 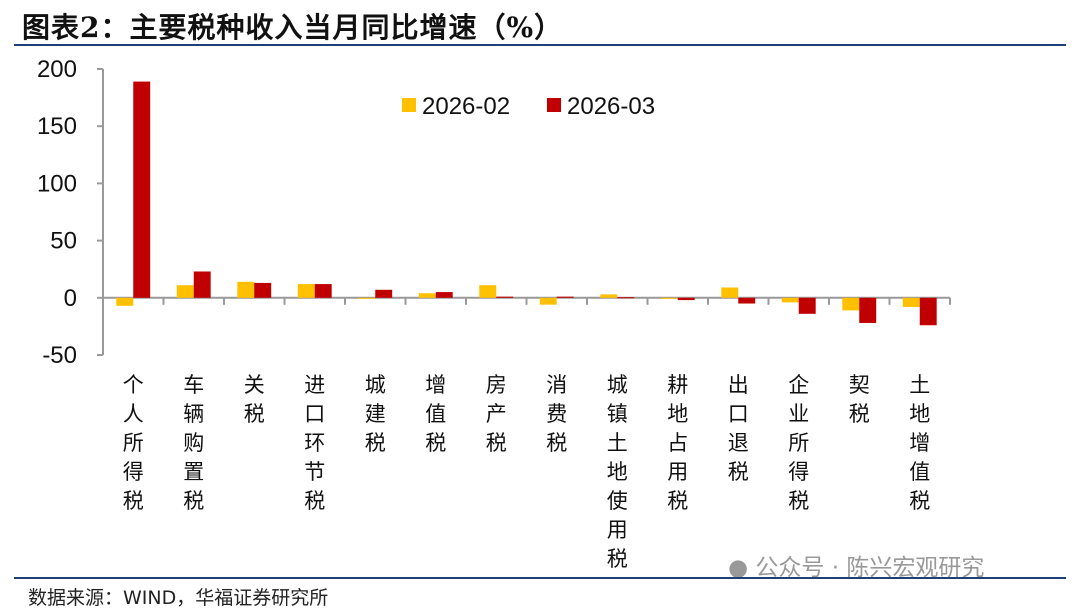 I want to click on y-tick-label: -50, so click(x=59, y=355).